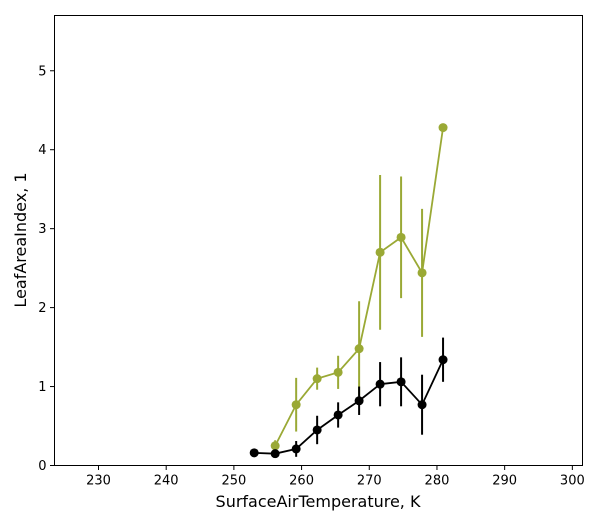  I want to click on x-tick-label: 250, so click(233, 481).